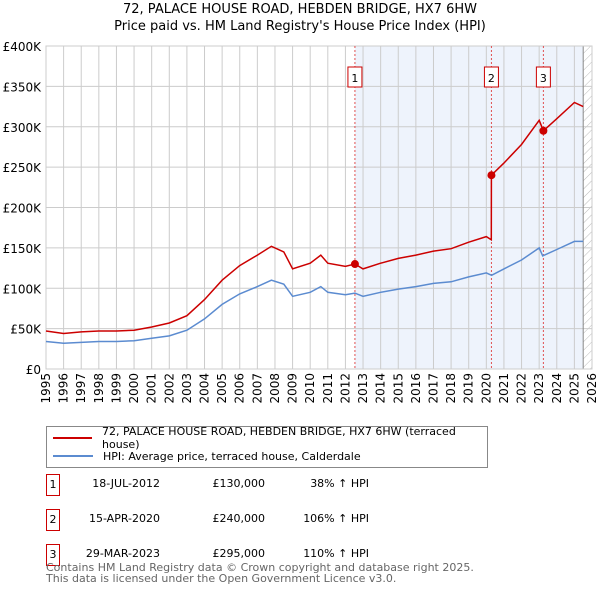 The height and width of the screenshot is (590, 600). Describe the element at coordinates (23, 168) in the screenshot. I see `y-tick-label: £250K` at that location.